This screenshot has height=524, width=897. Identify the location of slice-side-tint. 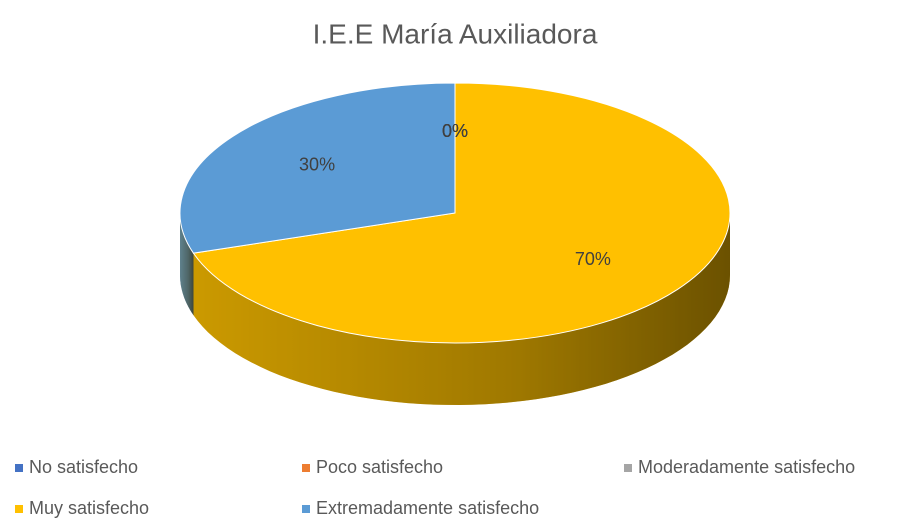
(187, 264).